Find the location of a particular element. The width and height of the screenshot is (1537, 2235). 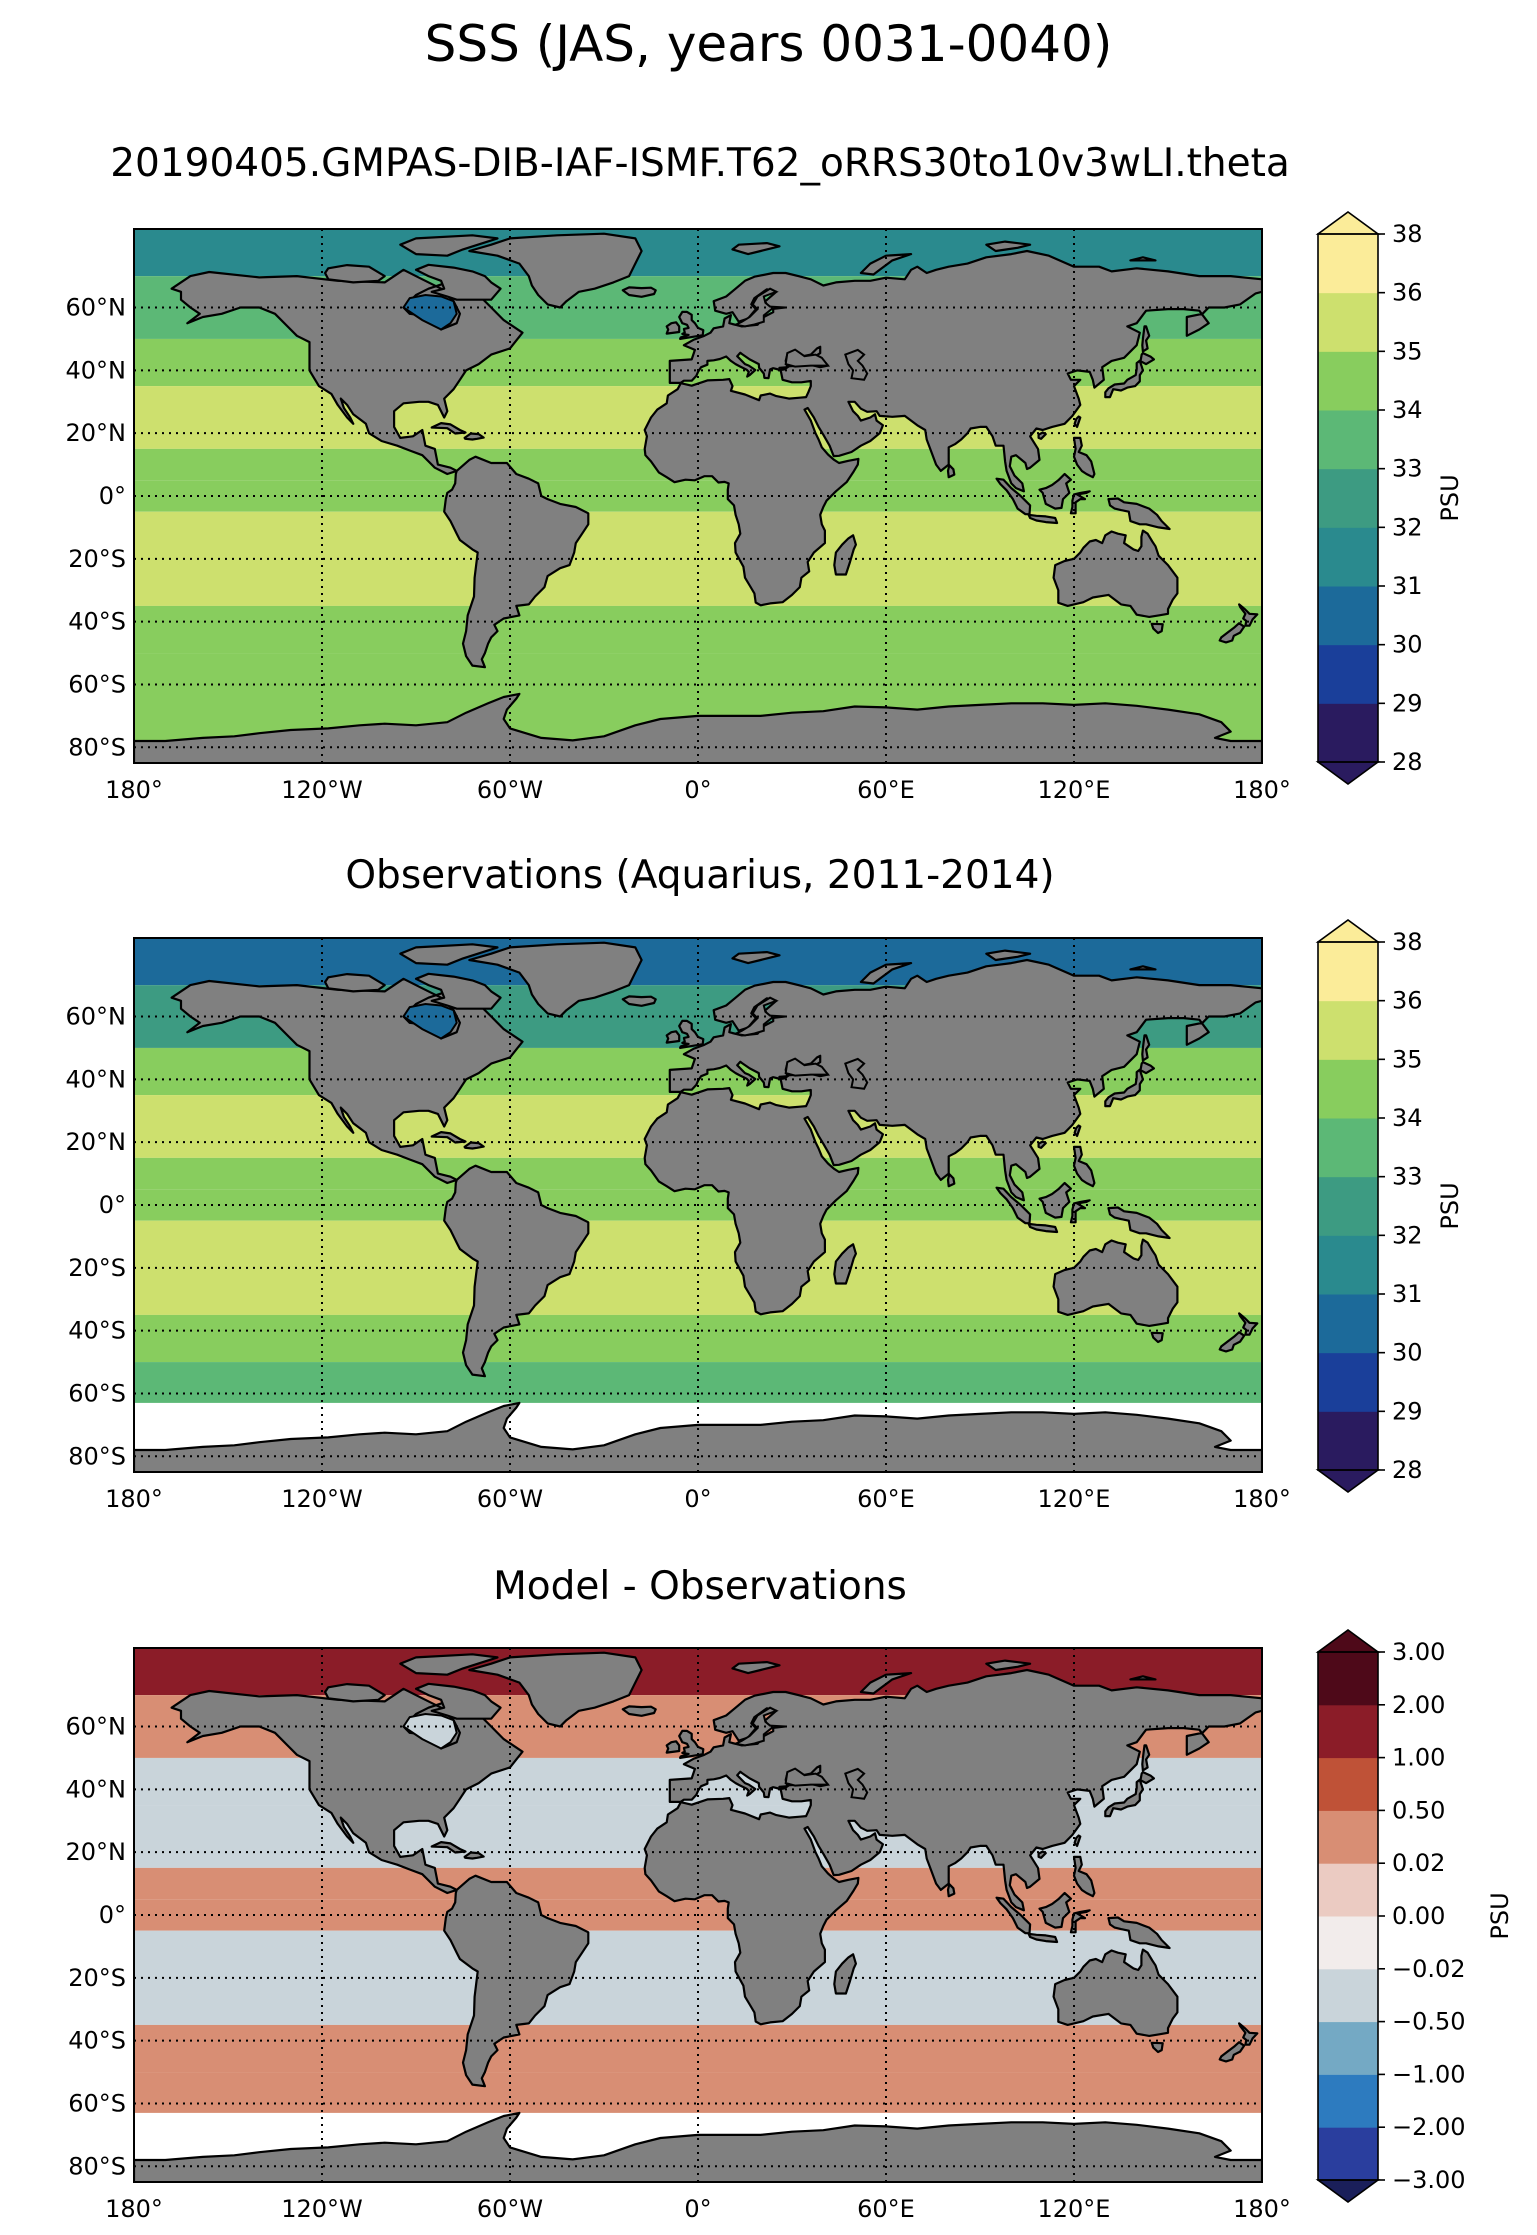

lon-tick-label: 120°W is located at coordinates (322, 2209).